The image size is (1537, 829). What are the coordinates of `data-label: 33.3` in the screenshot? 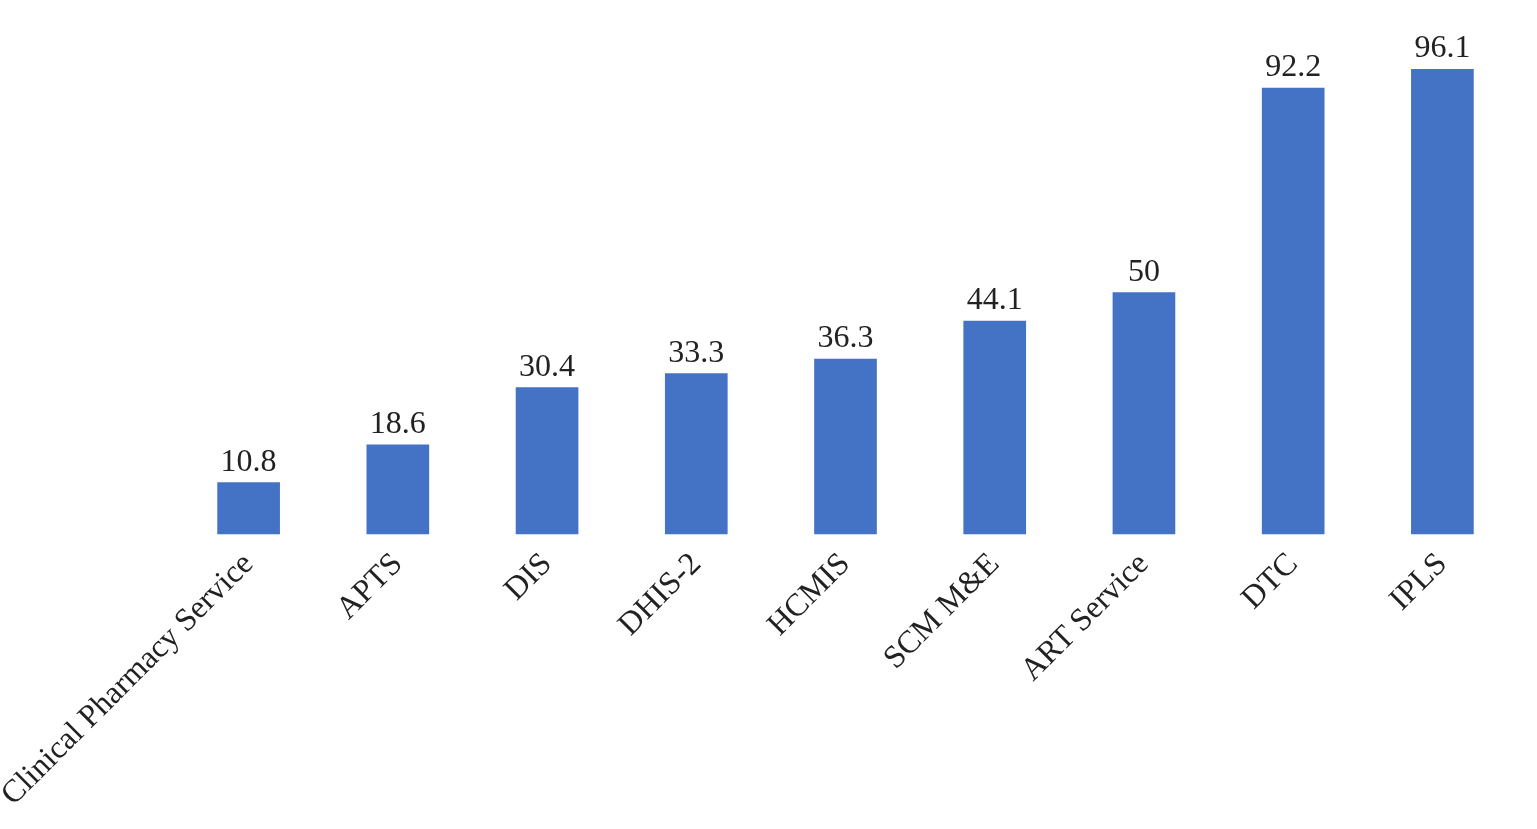 It's located at (696, 350).